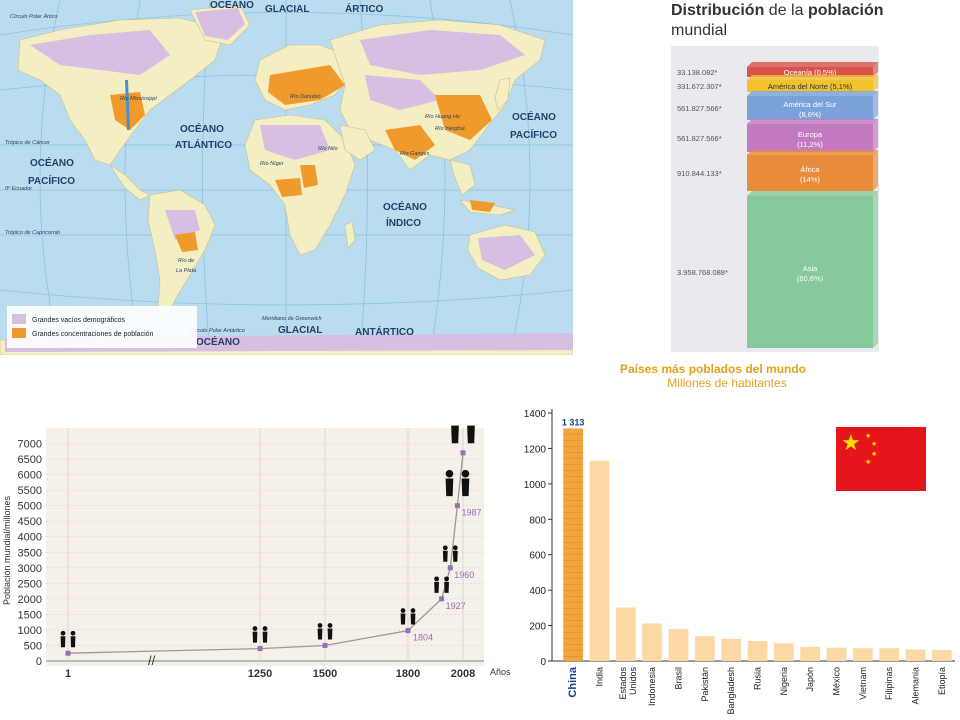 The height and width of the screenshot is (720, 960). Describe the element at coordinates (699, 108) in the screenshot. I see `distribution-value: 561.827.566*` at that location.